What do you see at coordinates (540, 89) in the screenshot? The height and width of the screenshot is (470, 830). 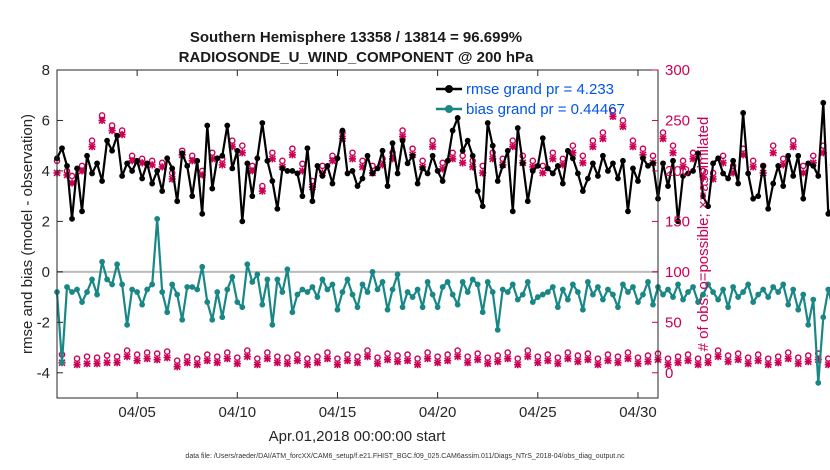 I see `legend-rmse-label: rmse grand pr = 4.233` at bounding box center [540, 89].